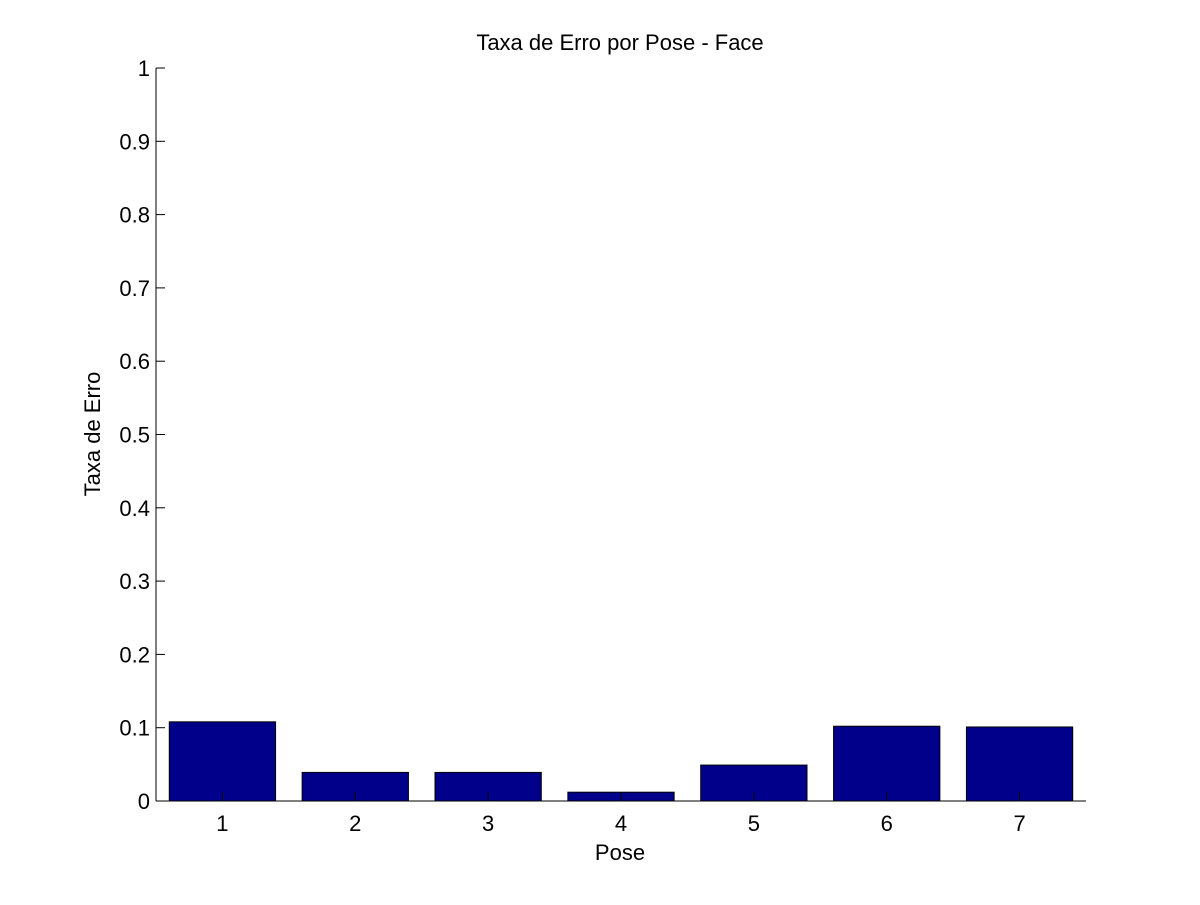 This screenshot has width=1200, height=905. I want to click on x-tick-label: 6, so click(887, 823).